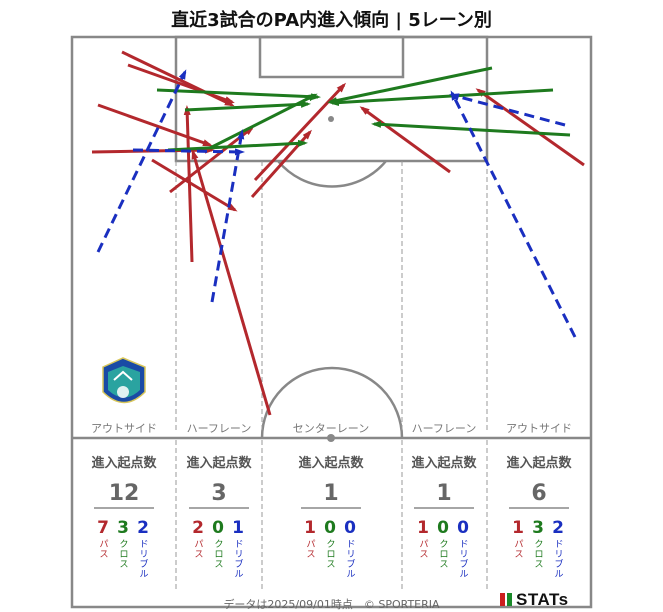  What do you see at coordinates (444, 428) in the screenshot?
I see `lane-label-4: ハーフレーン` at bounding box center [444, 428].